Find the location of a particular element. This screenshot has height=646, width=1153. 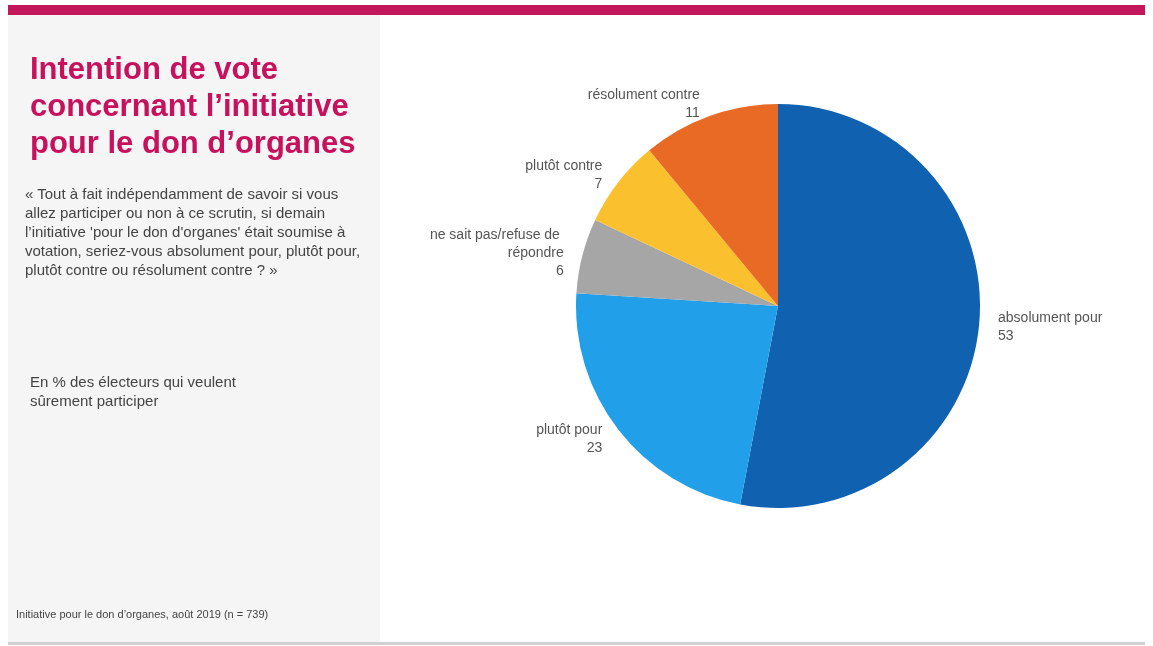

slice-label: plutôt contre is located at coordinates (564, 164).